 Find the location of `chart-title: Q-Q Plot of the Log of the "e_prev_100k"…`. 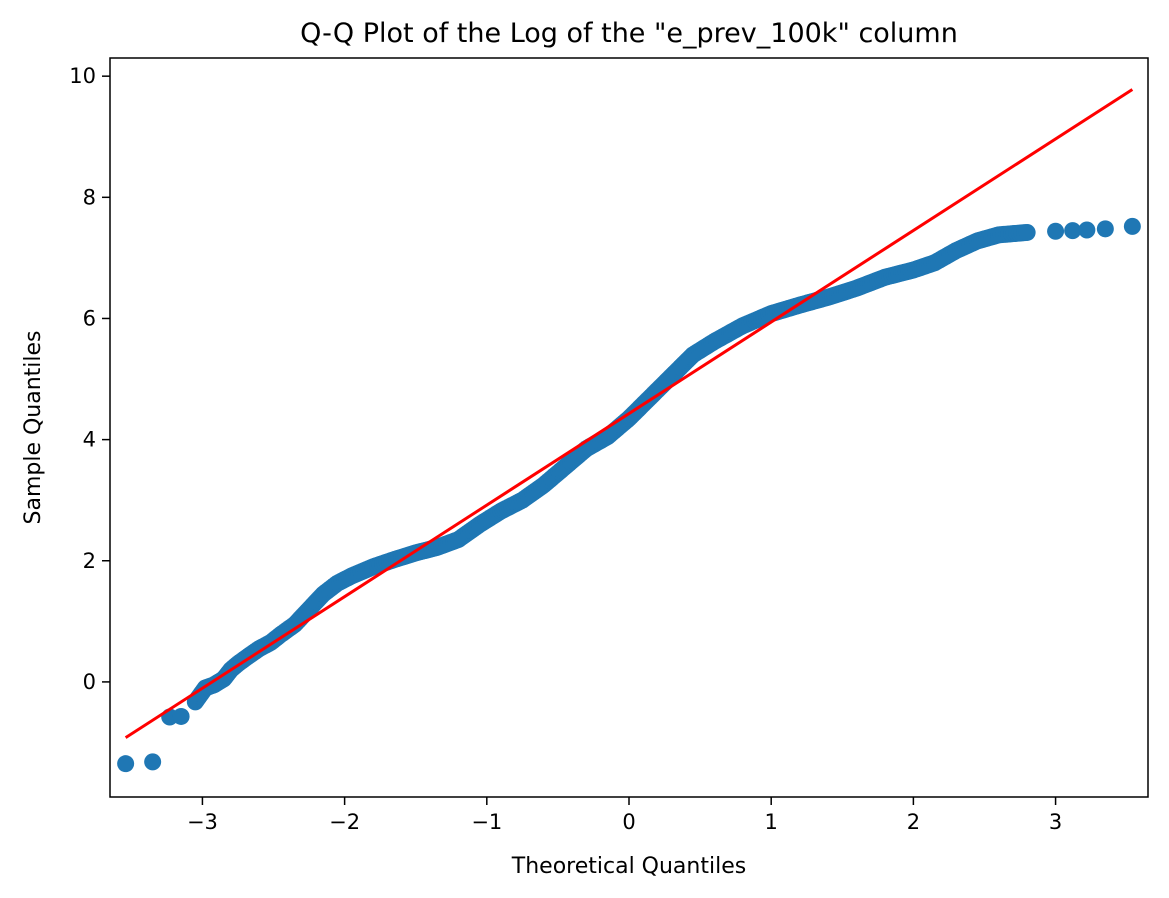

chart-title: Q-Q Plot of the Log of the "e_prev_100k"… is located at coordinates (629, 33).